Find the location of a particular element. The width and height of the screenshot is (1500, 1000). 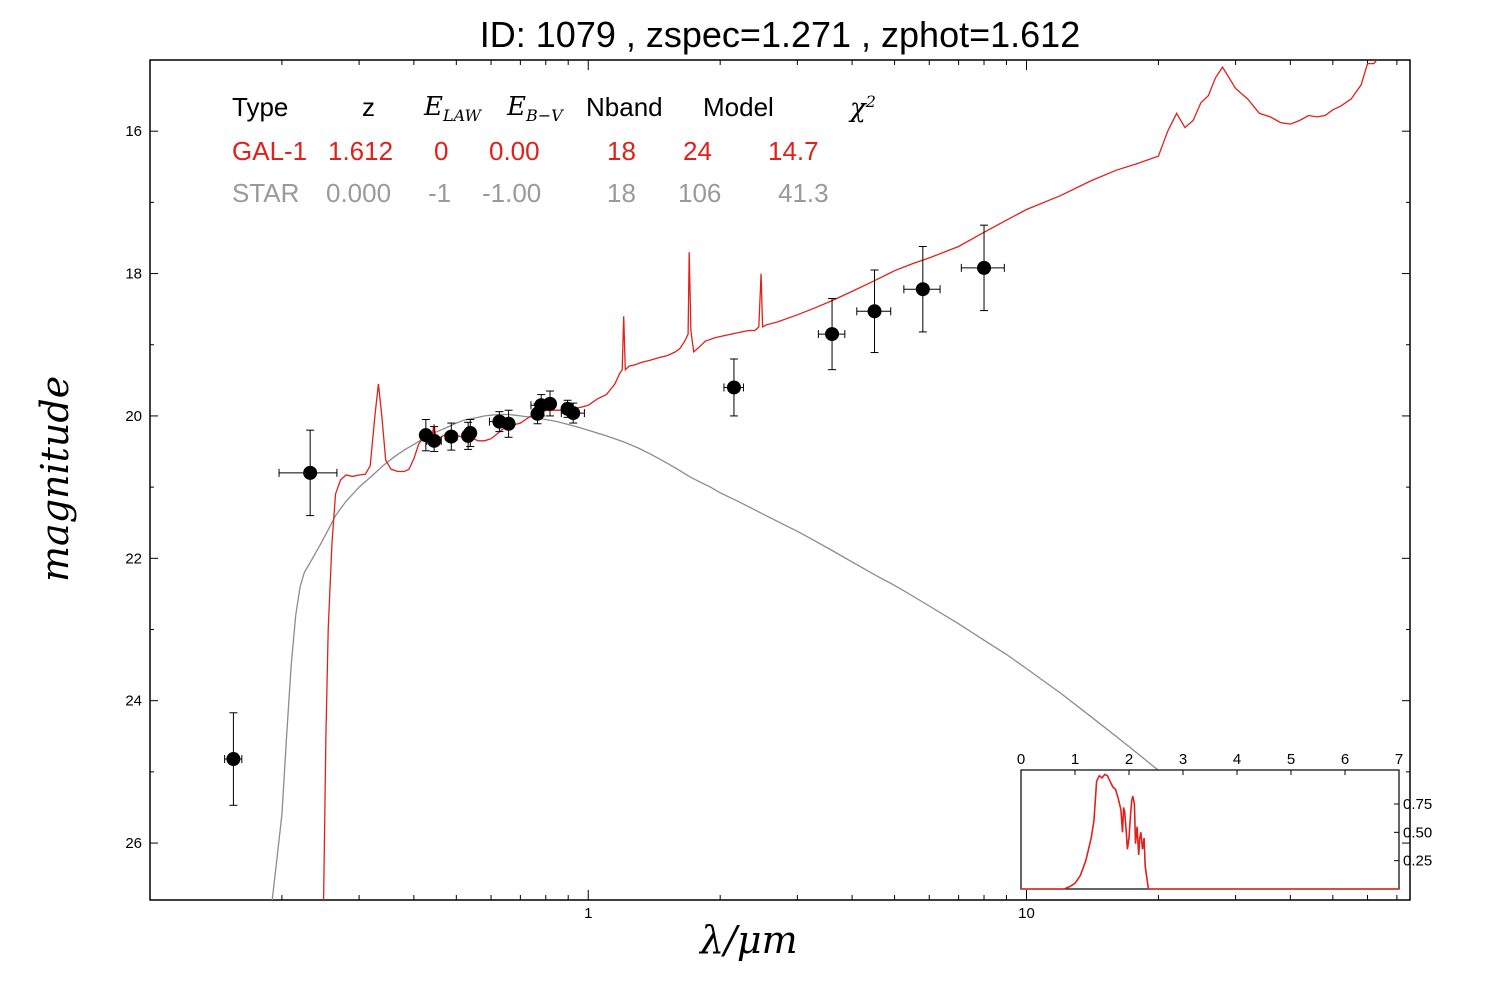

header-chi2: χ2 is located at coordinates (863, 108).